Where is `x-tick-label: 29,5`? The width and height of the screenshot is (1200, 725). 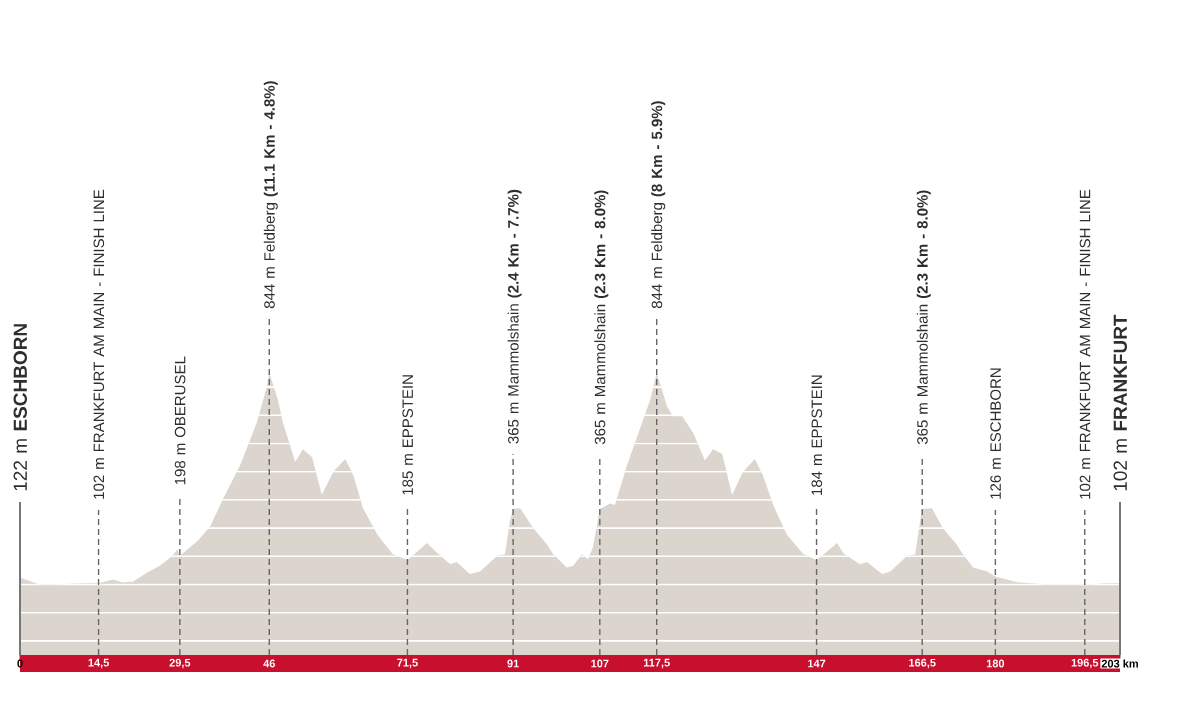 x-tick-label: 29,5 is located at coordinates (180, 663).